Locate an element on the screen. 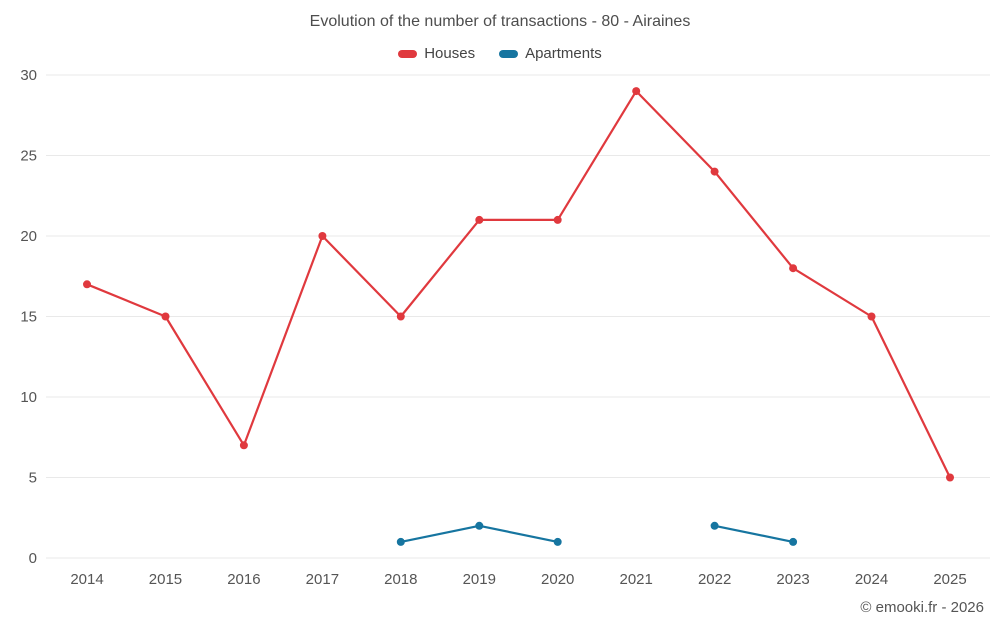 This screenshot has height=625, width=1000. x-tick-label: 2019 is located at coordinates (479, 579).